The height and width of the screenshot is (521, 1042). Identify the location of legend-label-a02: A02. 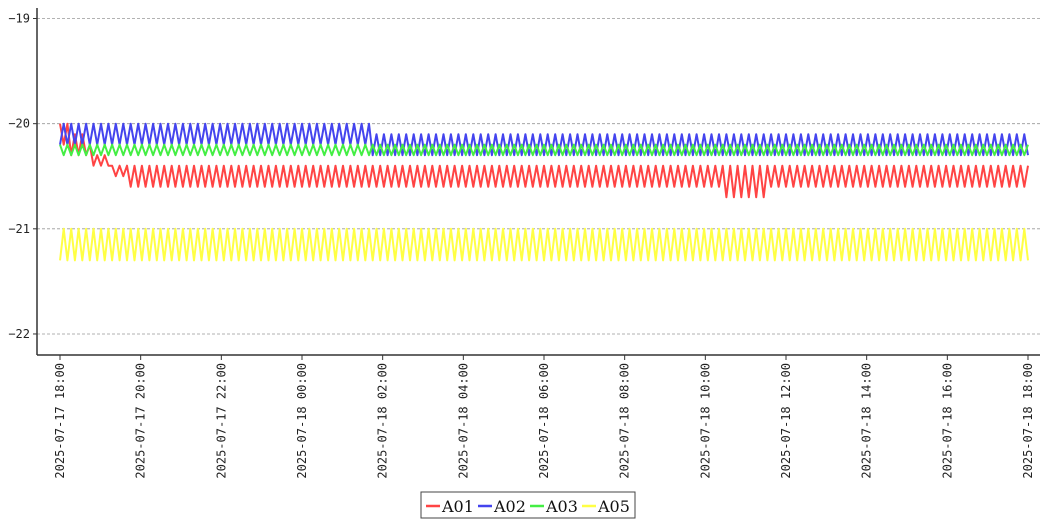
(509, 506).